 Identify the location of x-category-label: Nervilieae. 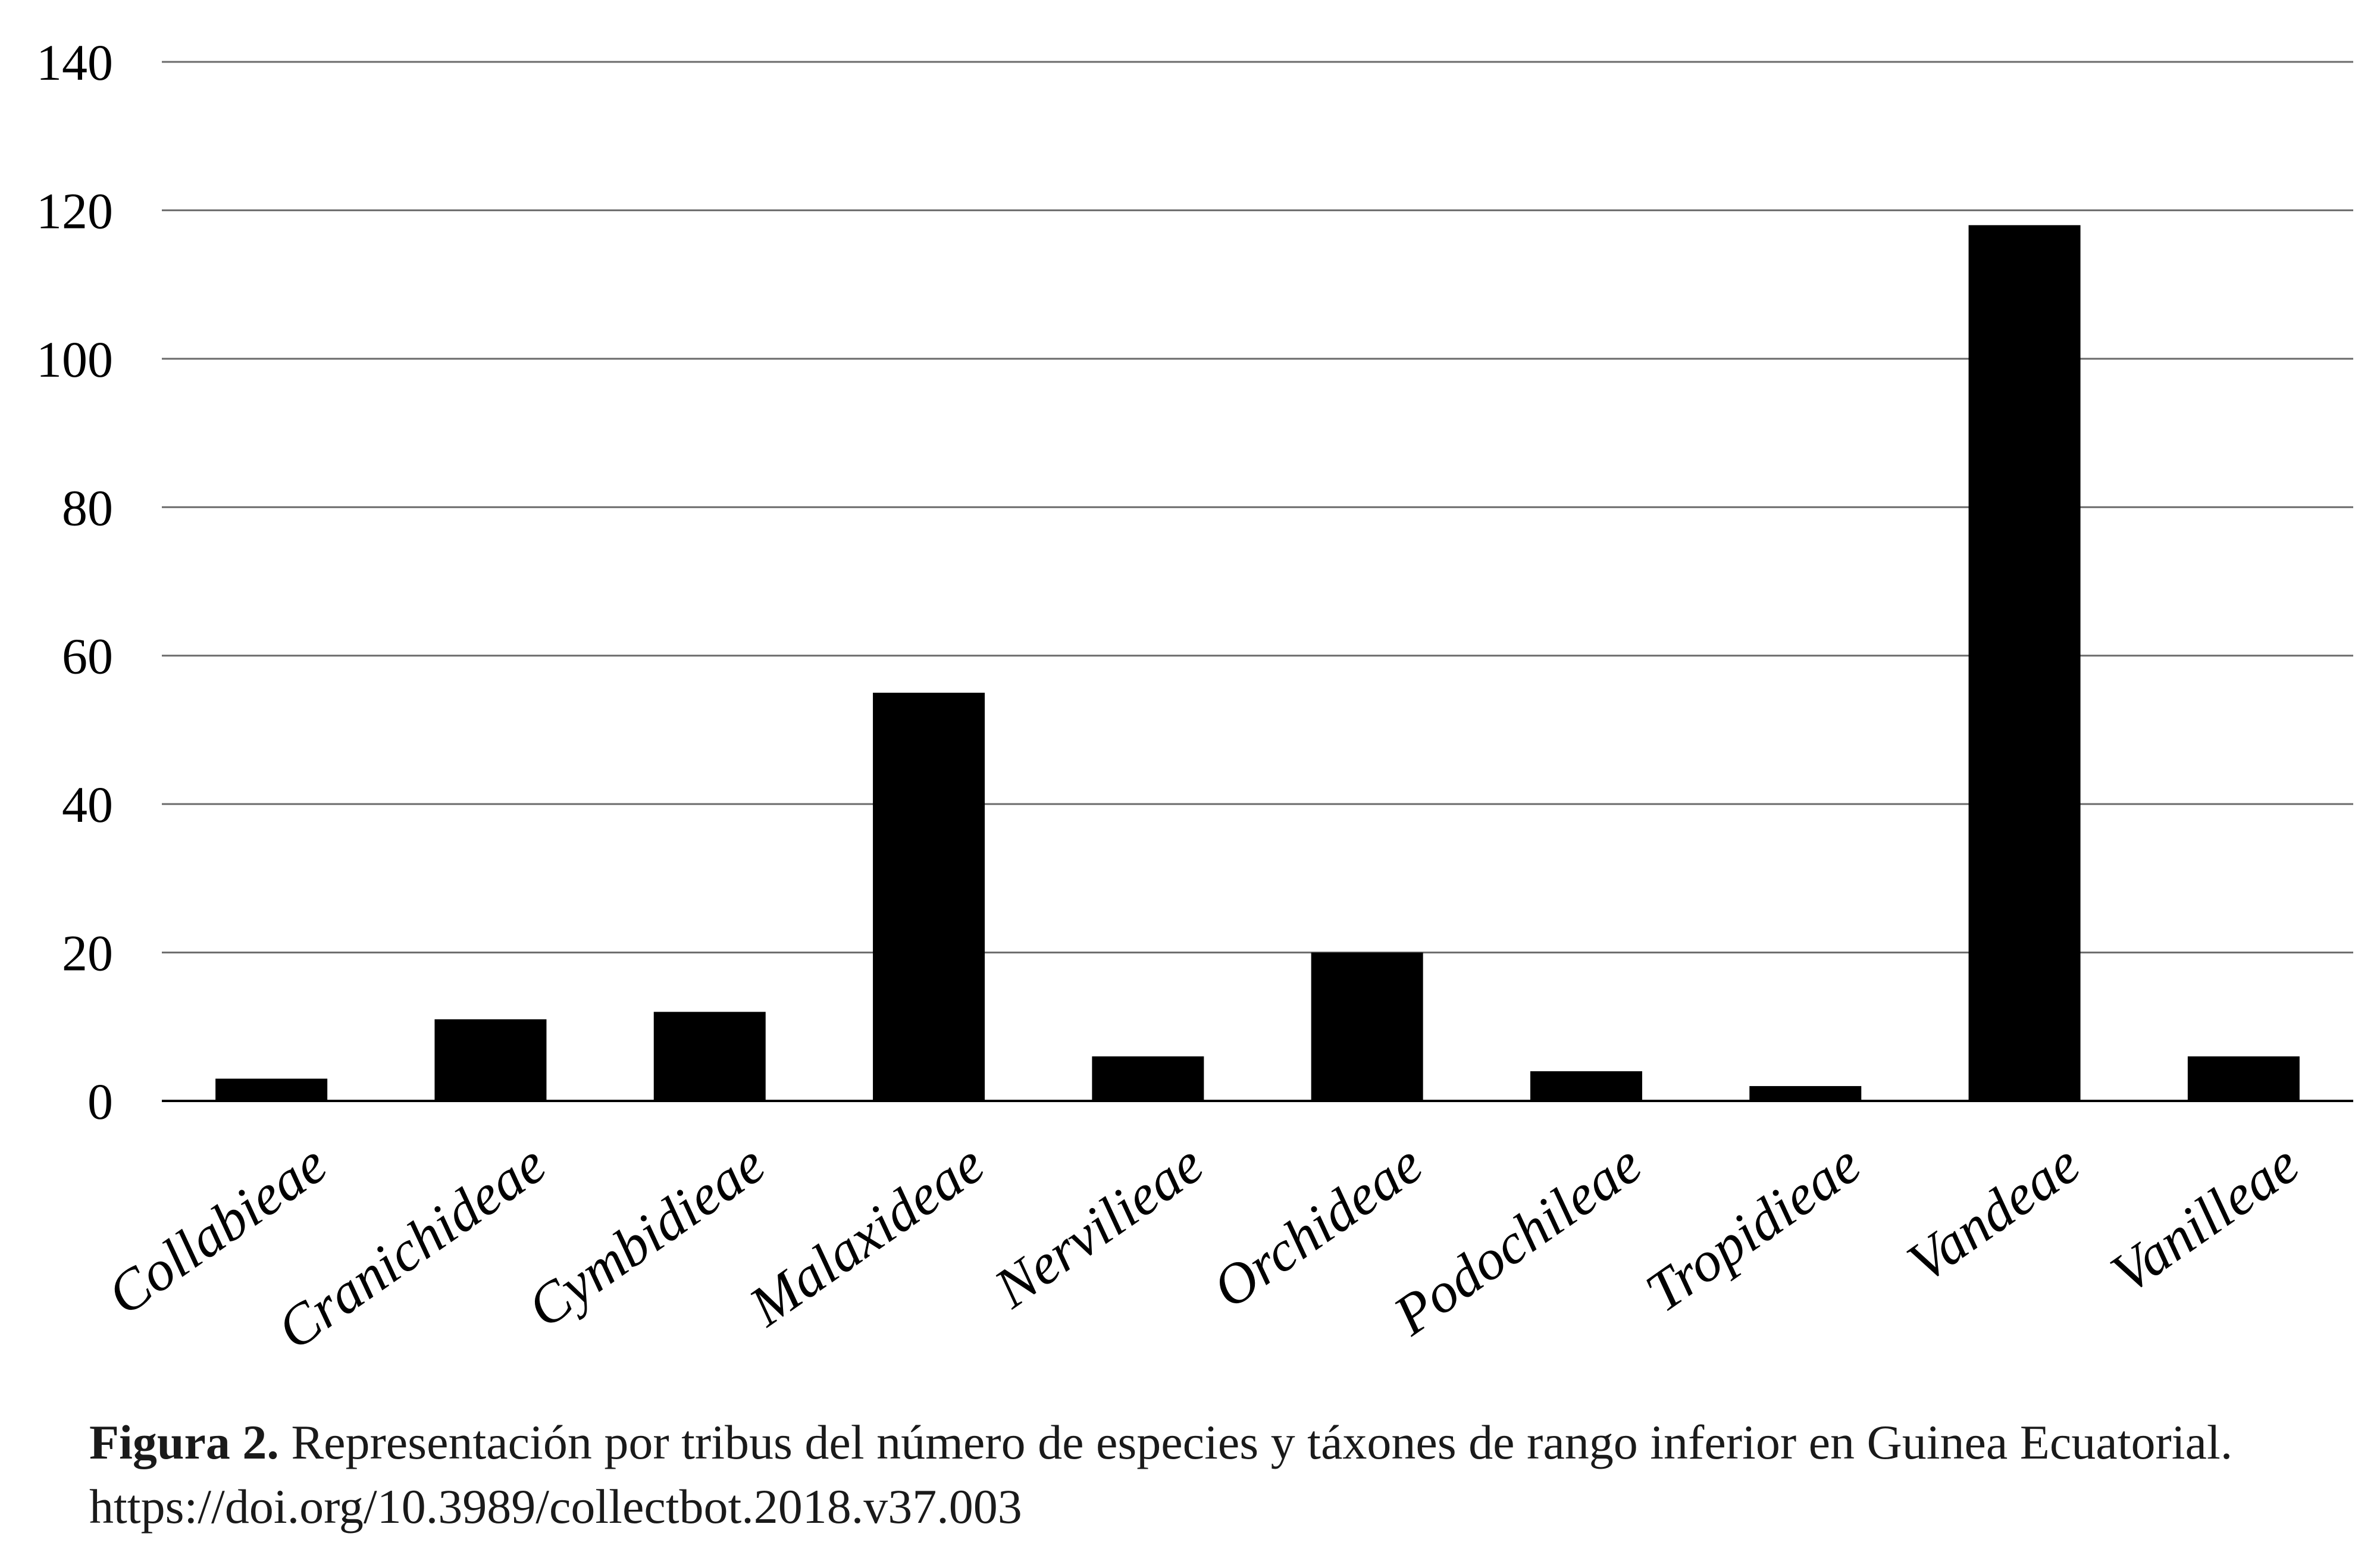
(1098, 1226).